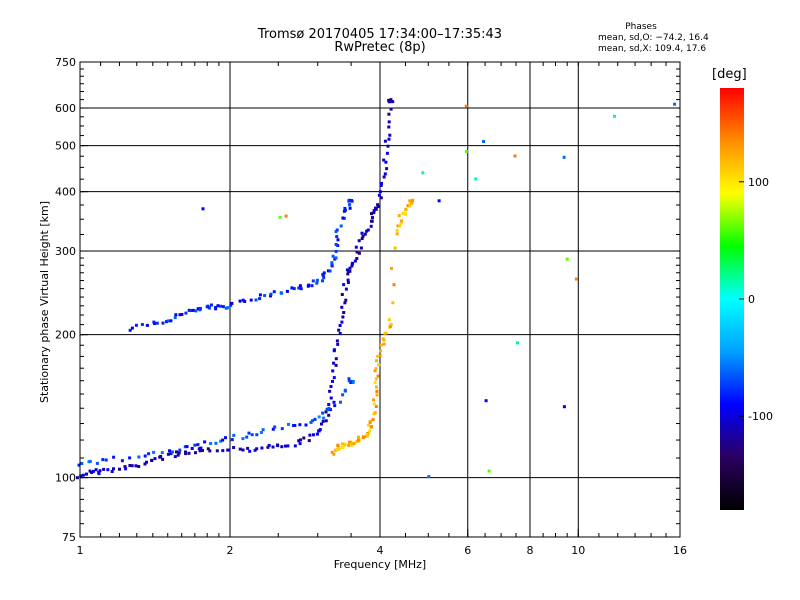 This screenshot has width=800, height=600. What do you see at coordinates (680, 550) in the screenshot?
I see `x-tick-label: 16` at bounding box center [680, 550].